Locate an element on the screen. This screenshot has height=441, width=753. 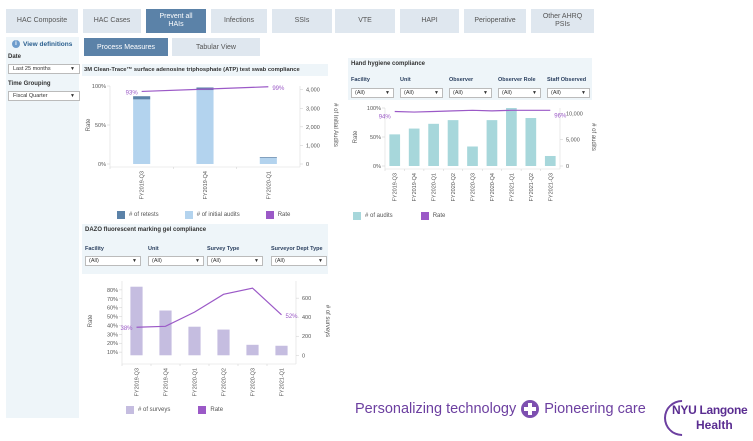
y2-tick-label: 5,000 is located at coordinates (573, 141).